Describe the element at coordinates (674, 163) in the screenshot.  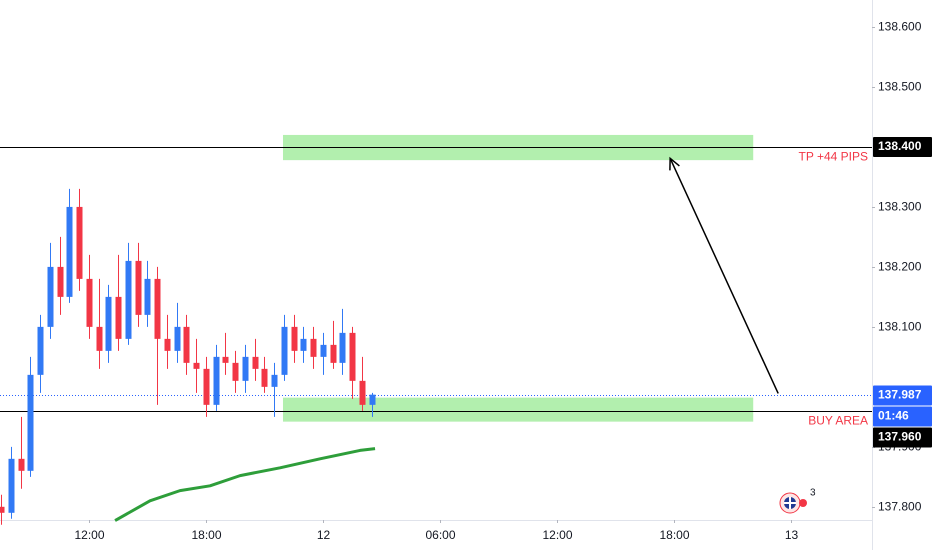
I see `arrow-head` at that location.